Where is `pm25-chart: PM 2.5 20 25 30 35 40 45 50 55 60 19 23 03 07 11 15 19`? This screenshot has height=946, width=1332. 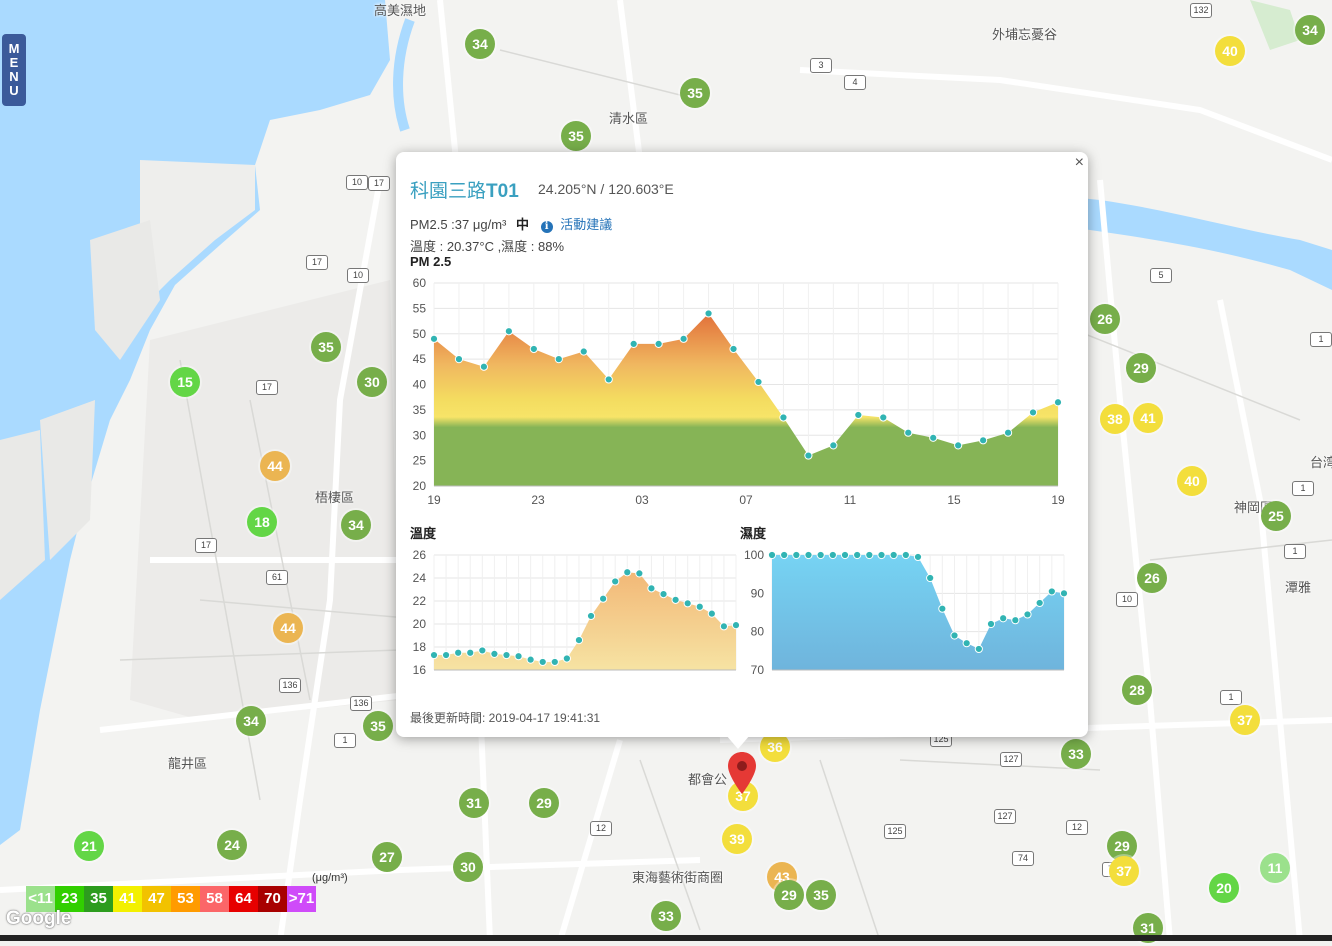 pm25-chart: PM 2.5 20 25 30 35 40 45 50 55 60 19 23 03 07 11 15 19 is located at coordinates (737, 380).